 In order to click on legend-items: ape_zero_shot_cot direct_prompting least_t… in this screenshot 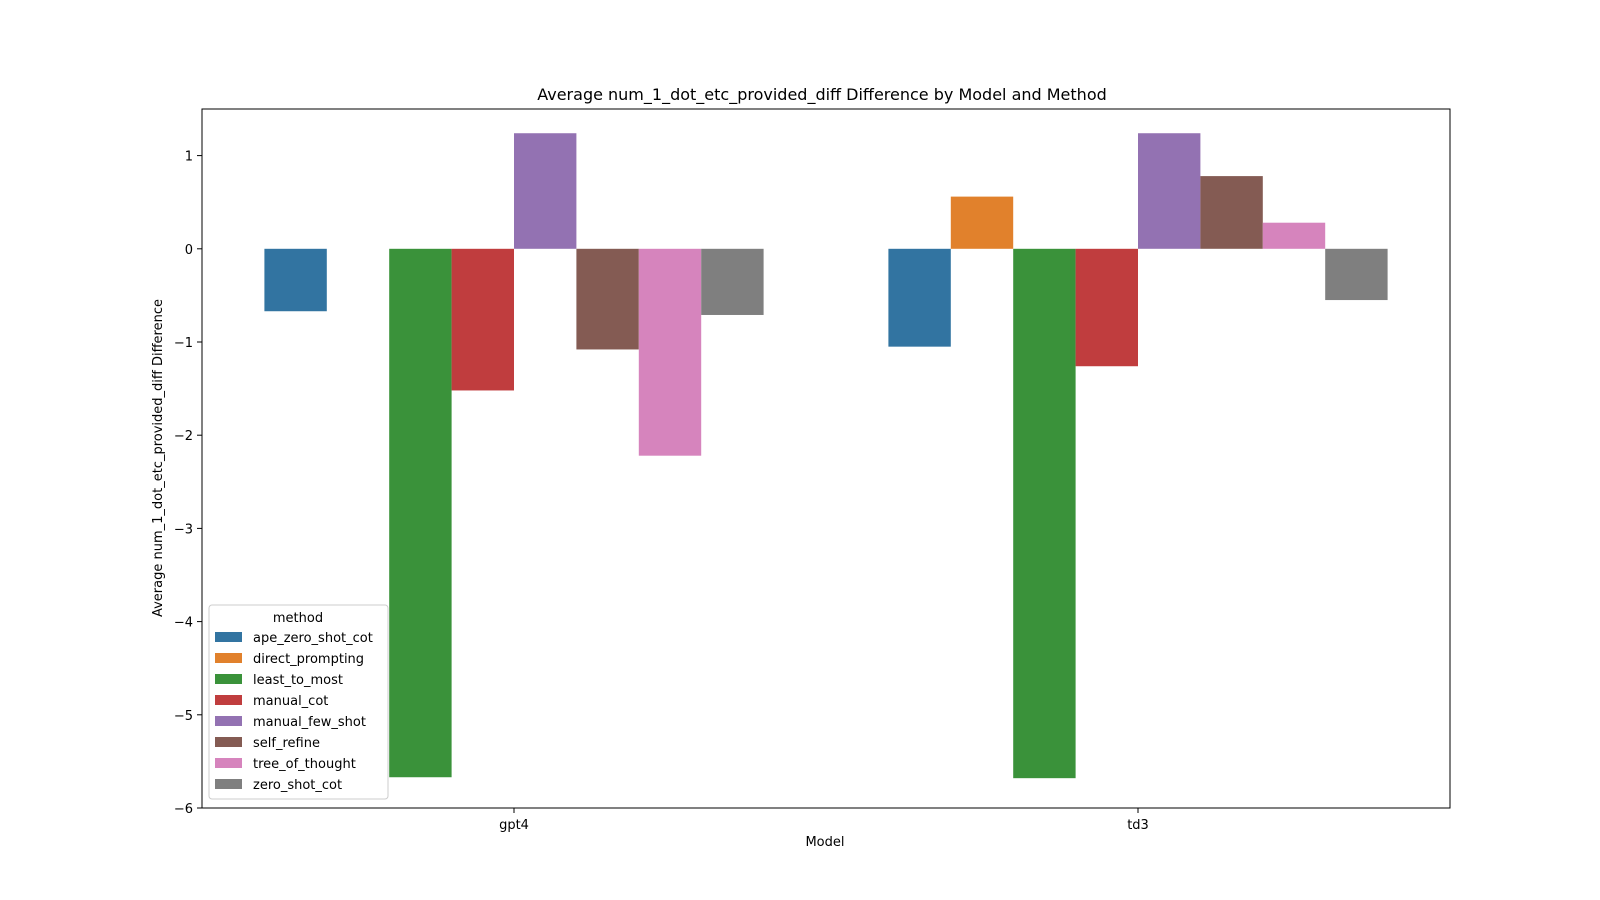, I will do `click(294, 712)`.